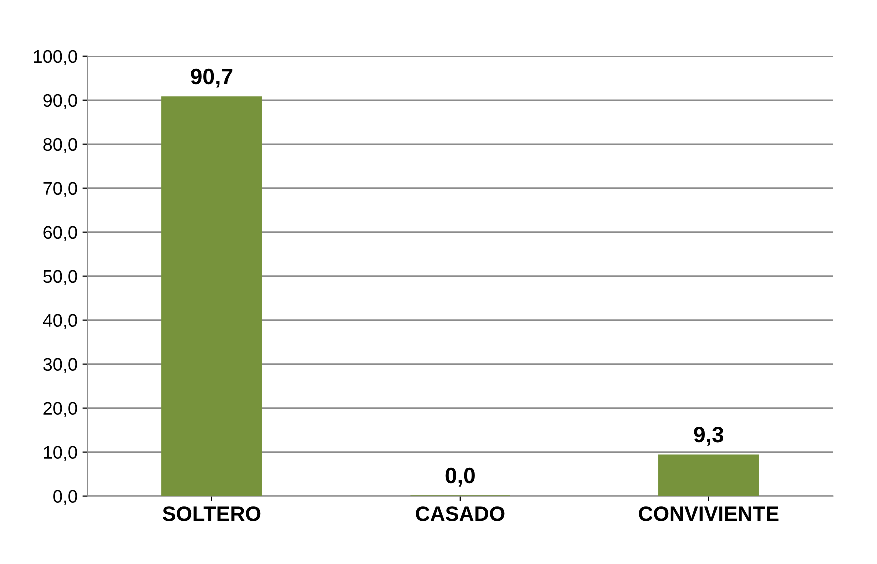  What do you see at coordinates (61, 366) in the screenshot?
I see `y-tick-label: 30,0` at bounding box center [61, 366].